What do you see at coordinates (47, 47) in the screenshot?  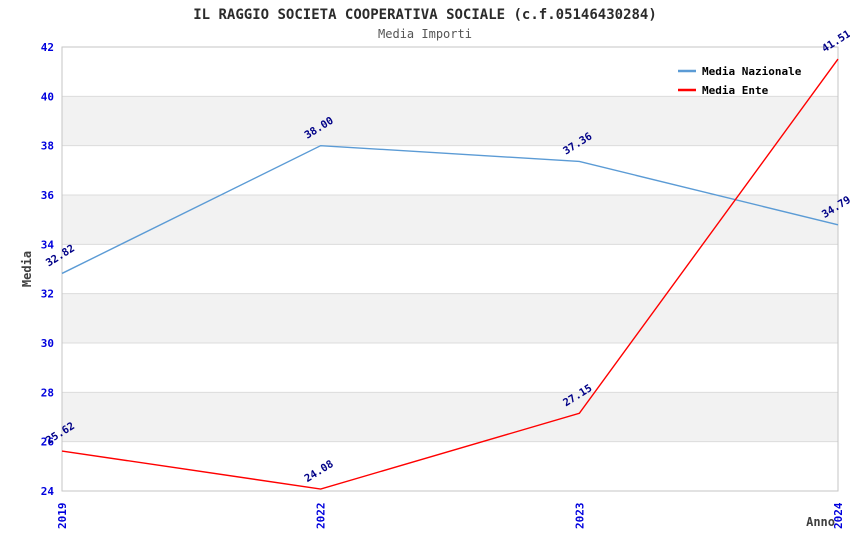 I see `y-tick-label: 42` at bounding box center [47, 47].